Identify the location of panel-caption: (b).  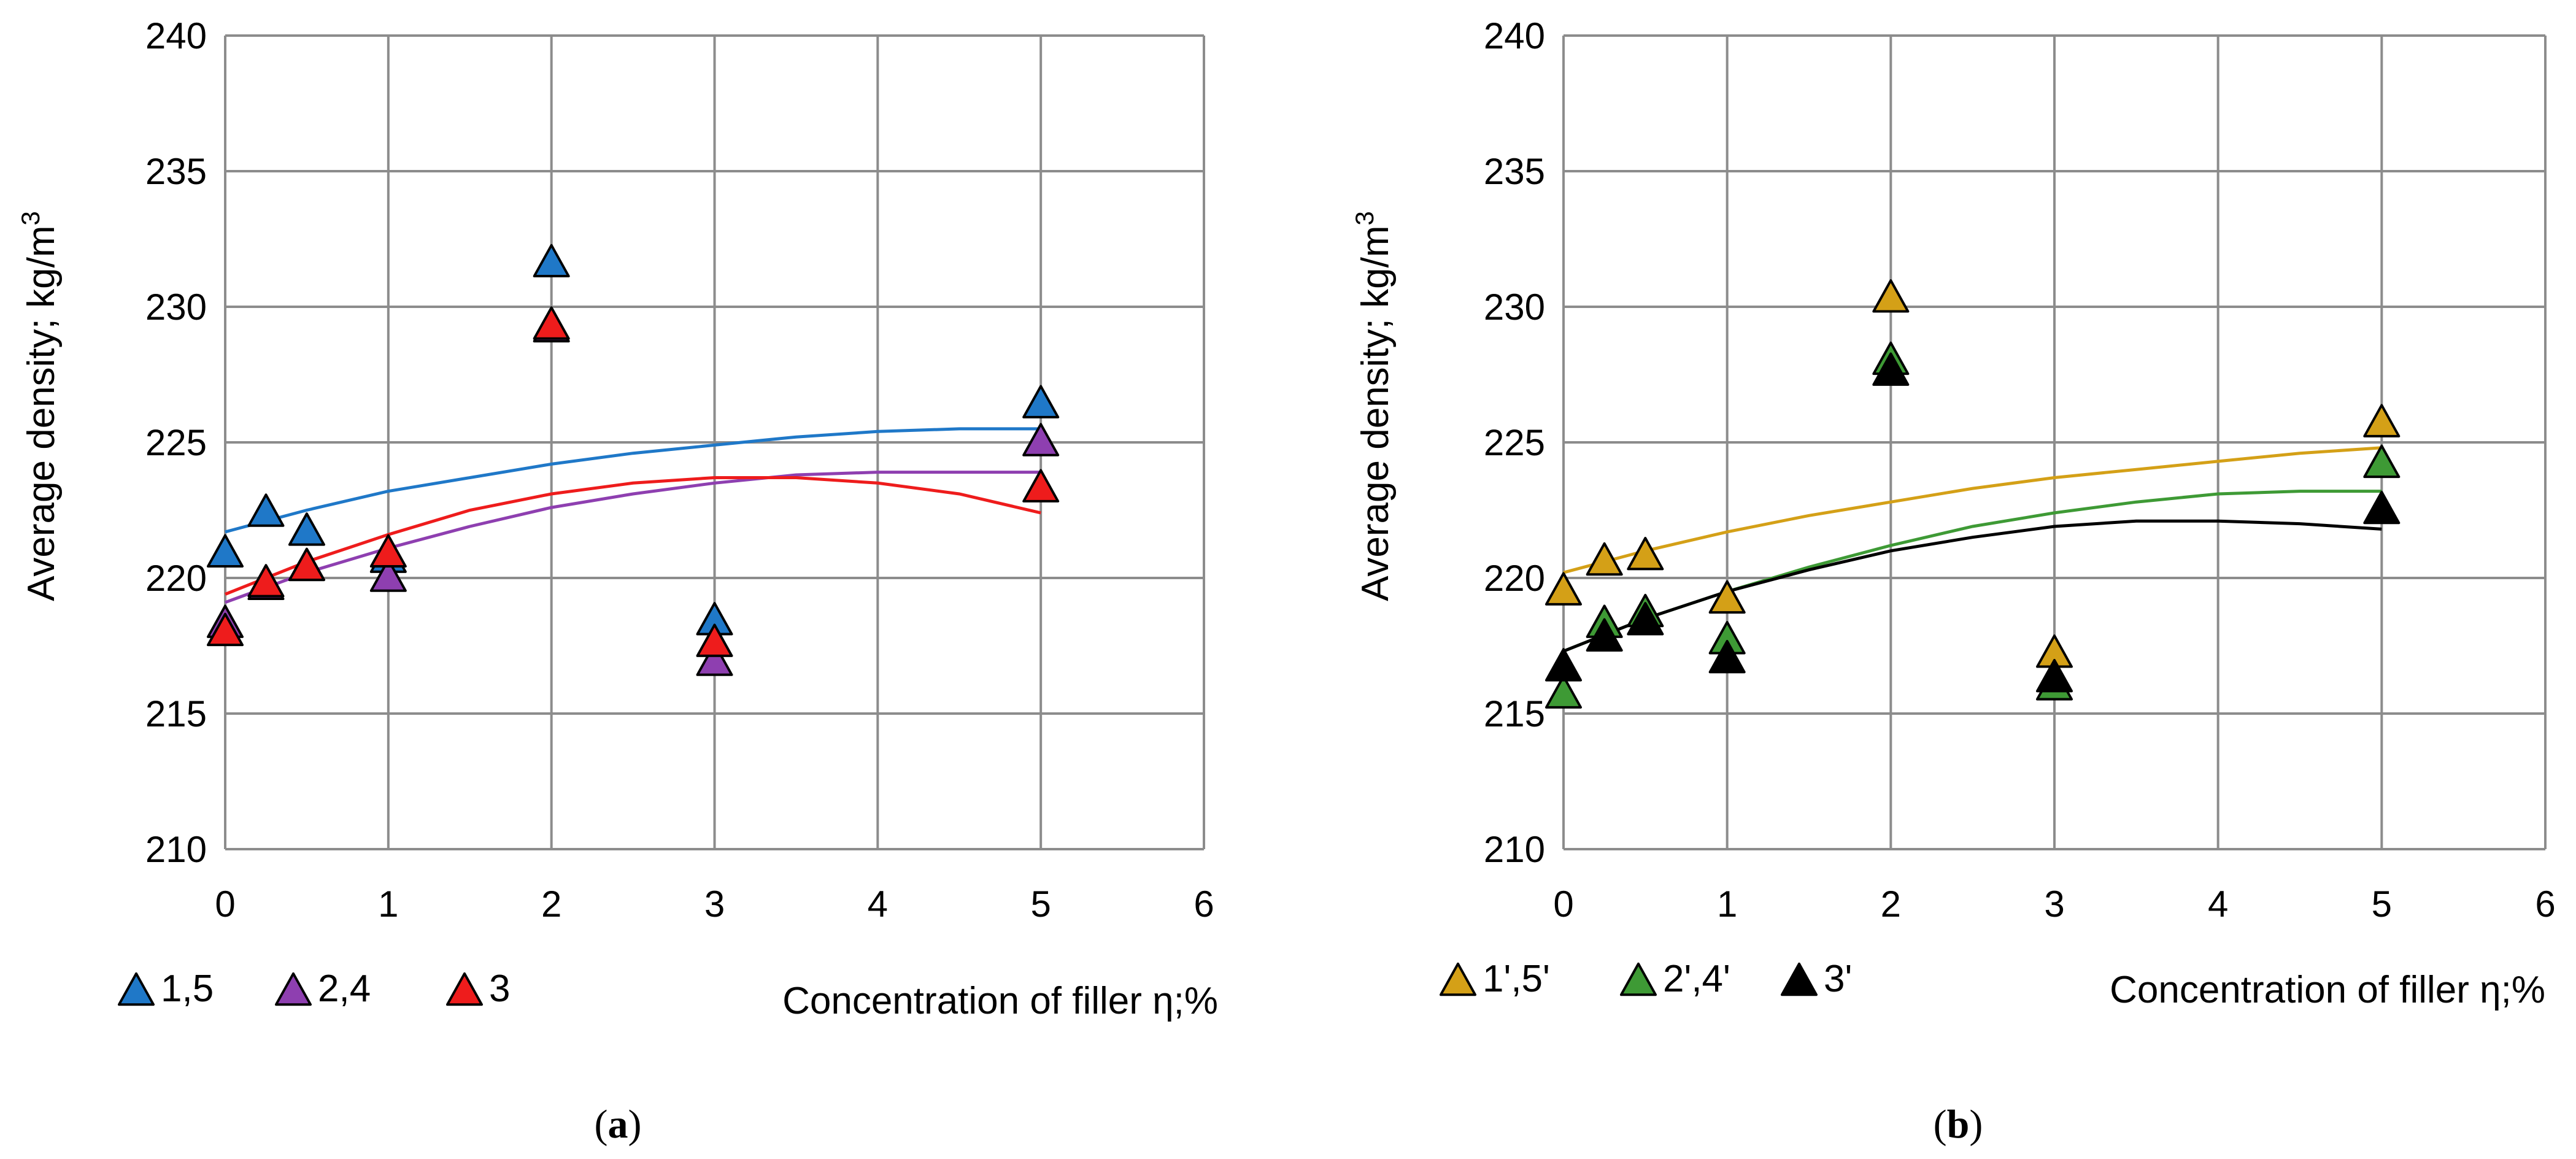
(1958, 1124).